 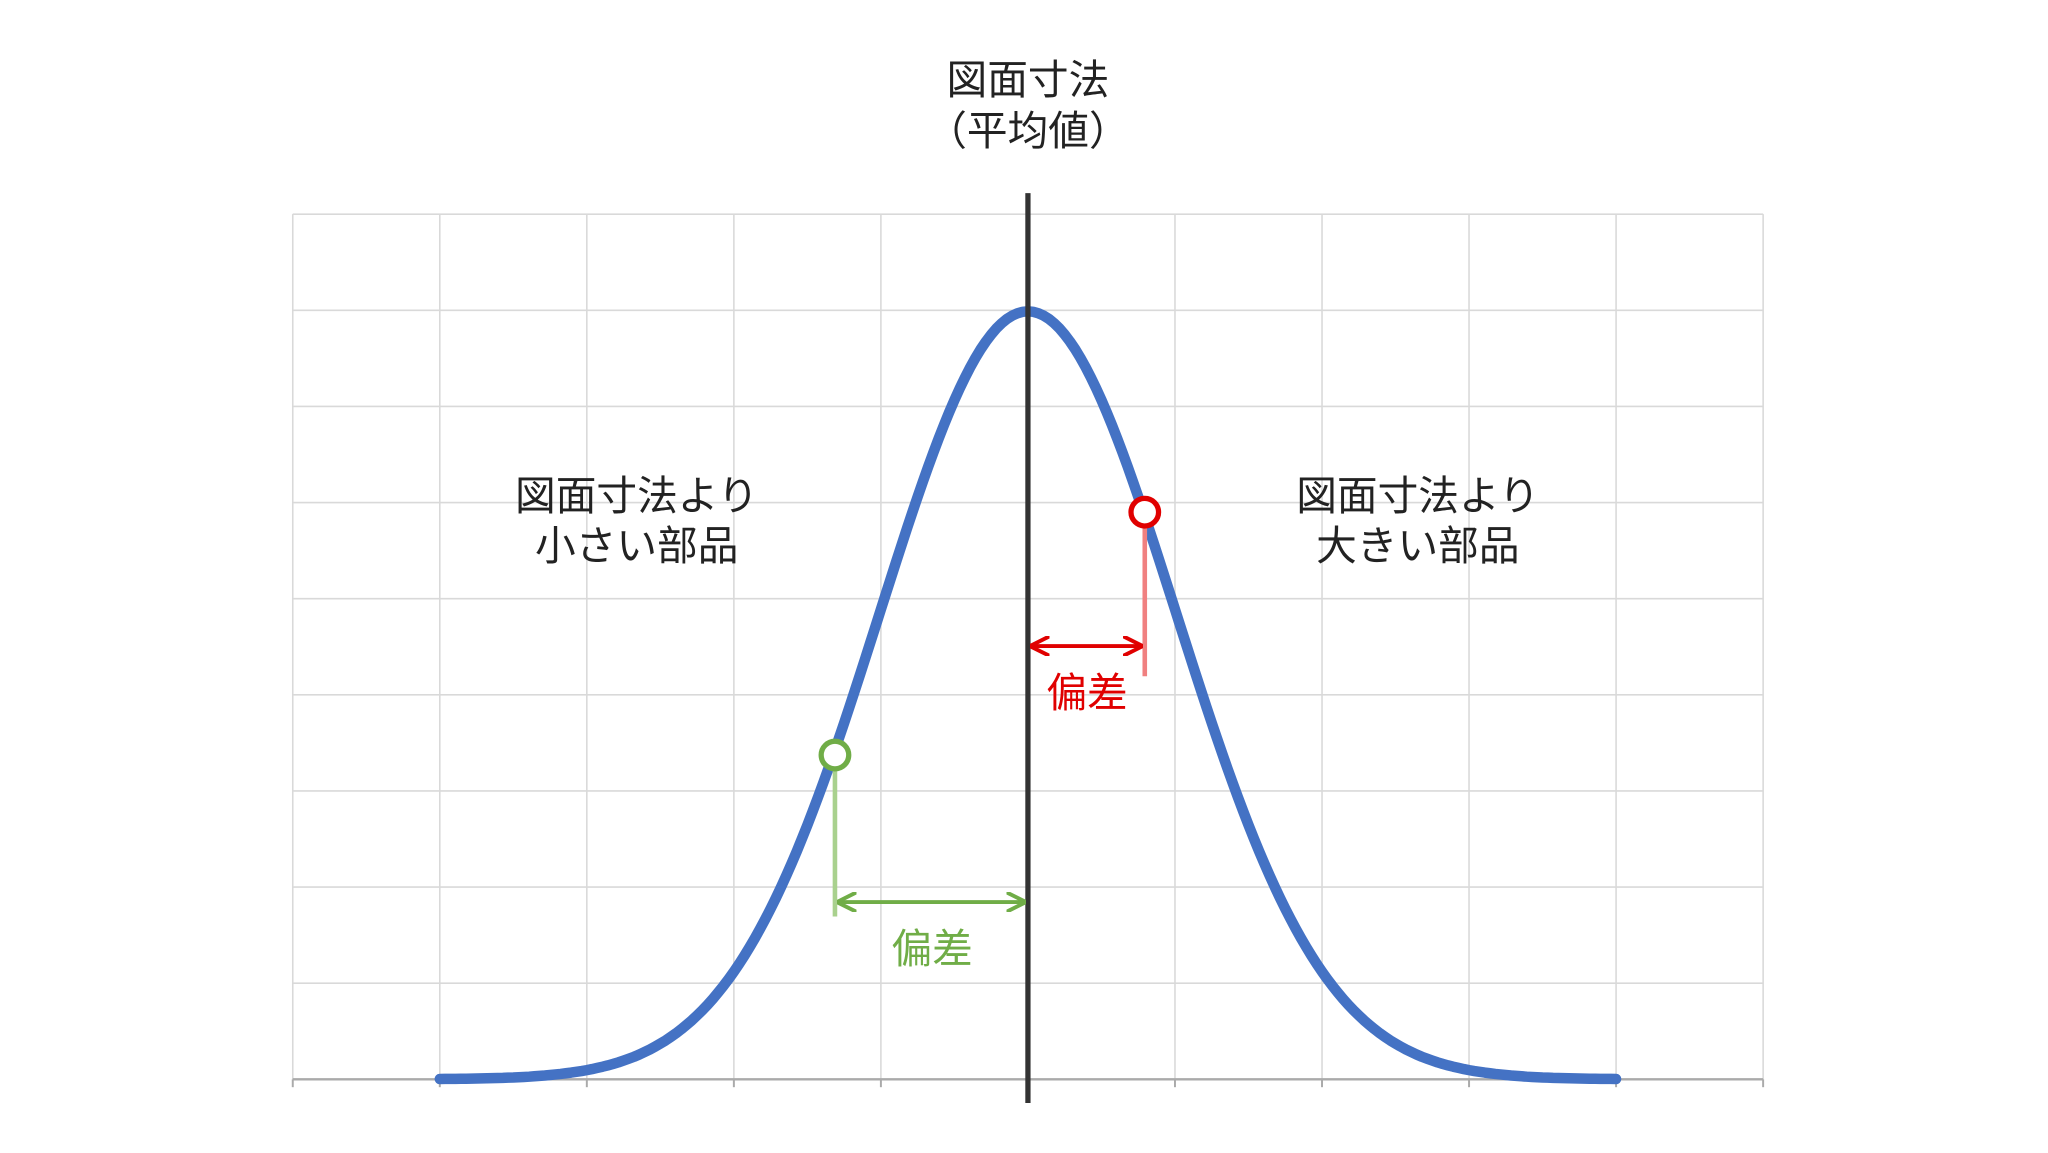 What do you see at coordinates (1417, 496) in the screenshot?
I see `right-label: 図面寸法より` at bounding box center [1417, 496].